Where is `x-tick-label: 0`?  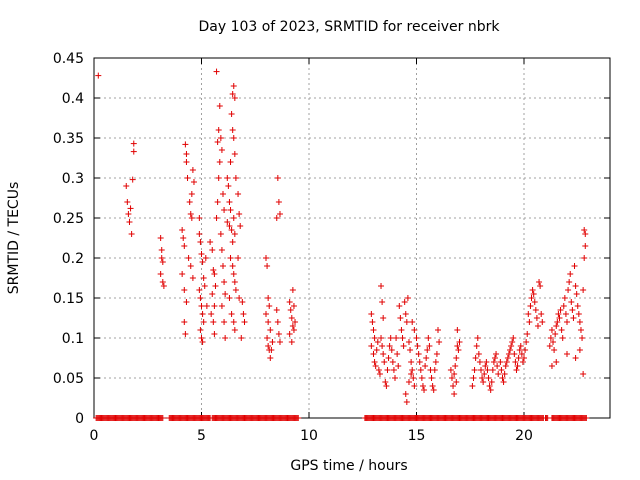 x-tick-label: 0 is located at coordinates (94, 436).